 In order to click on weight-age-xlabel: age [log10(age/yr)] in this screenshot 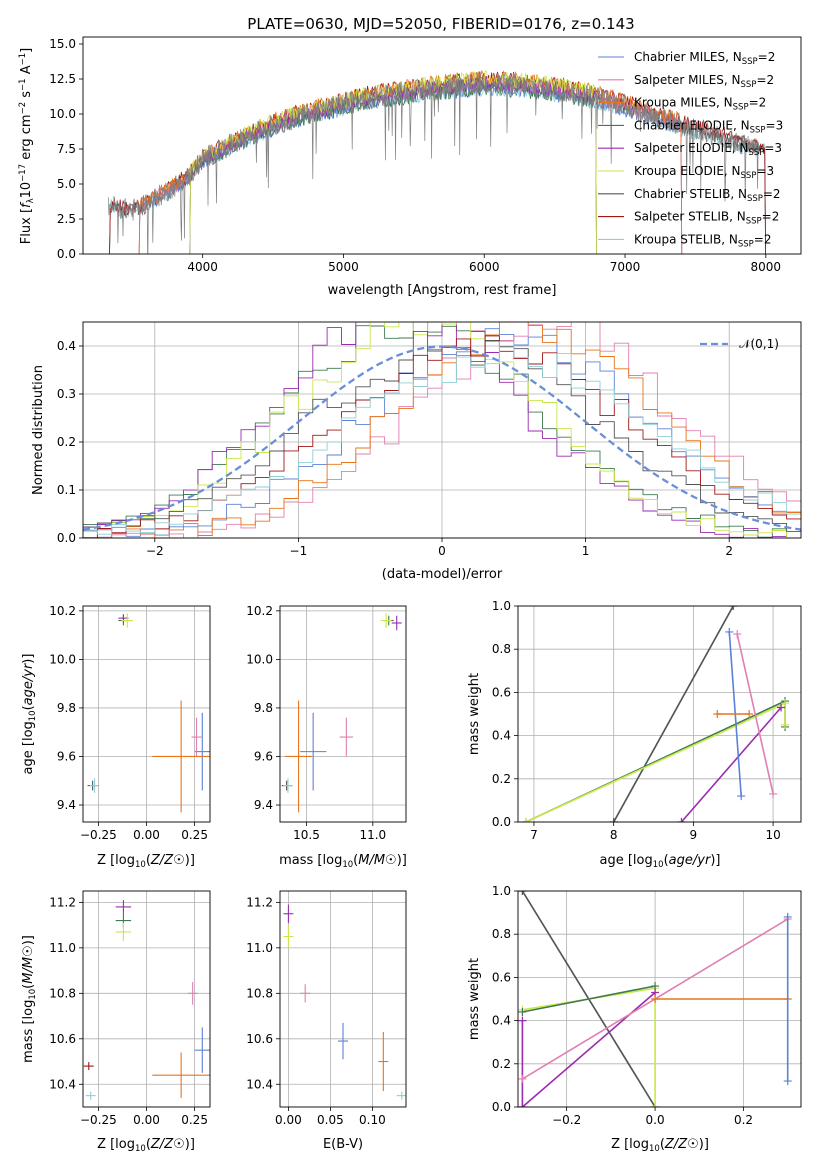, I will do `click(660, 861)`.